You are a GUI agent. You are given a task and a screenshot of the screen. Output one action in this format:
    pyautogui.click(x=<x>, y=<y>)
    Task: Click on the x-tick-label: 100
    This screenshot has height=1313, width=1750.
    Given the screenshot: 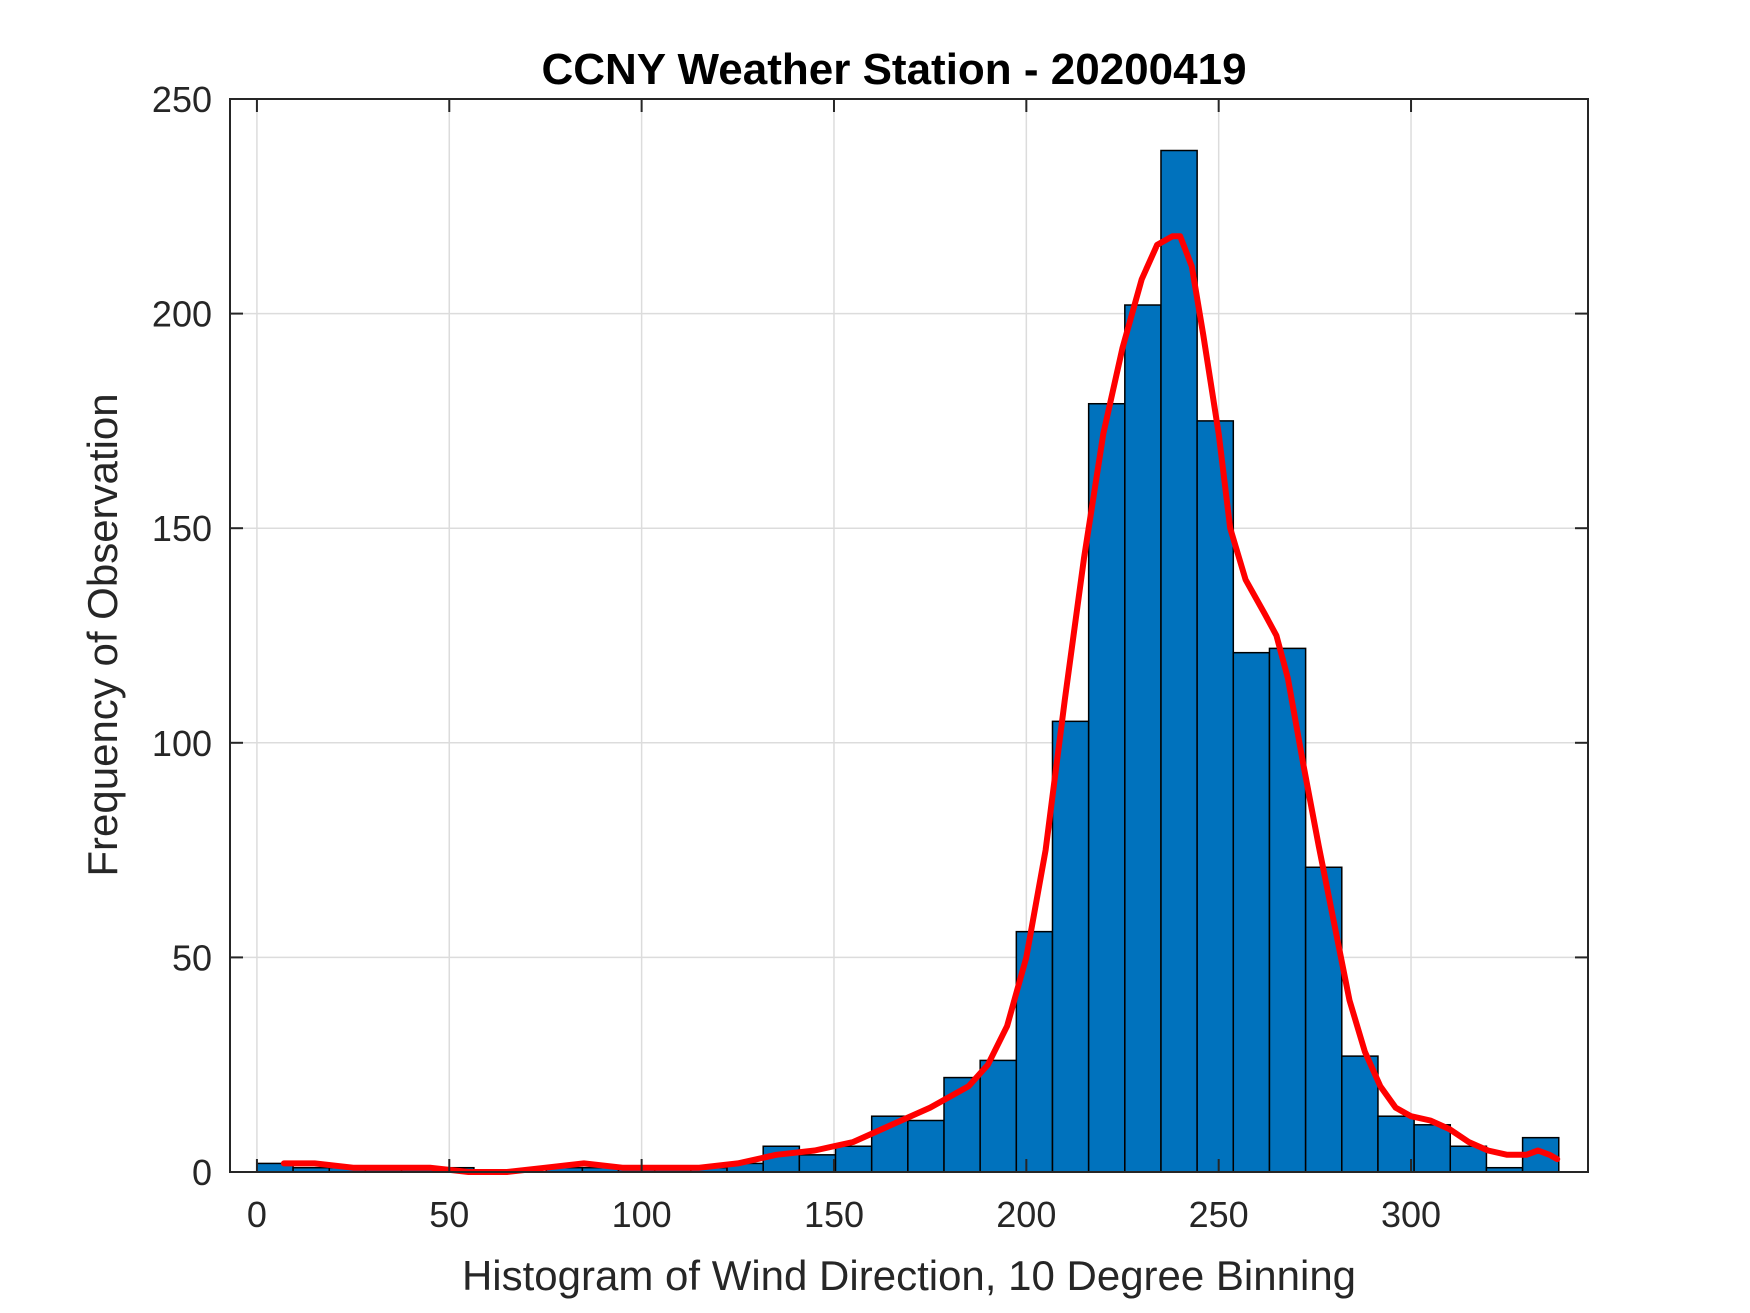 What is the action you would take?
    pyautogui.click(x=642, y=1214)
    